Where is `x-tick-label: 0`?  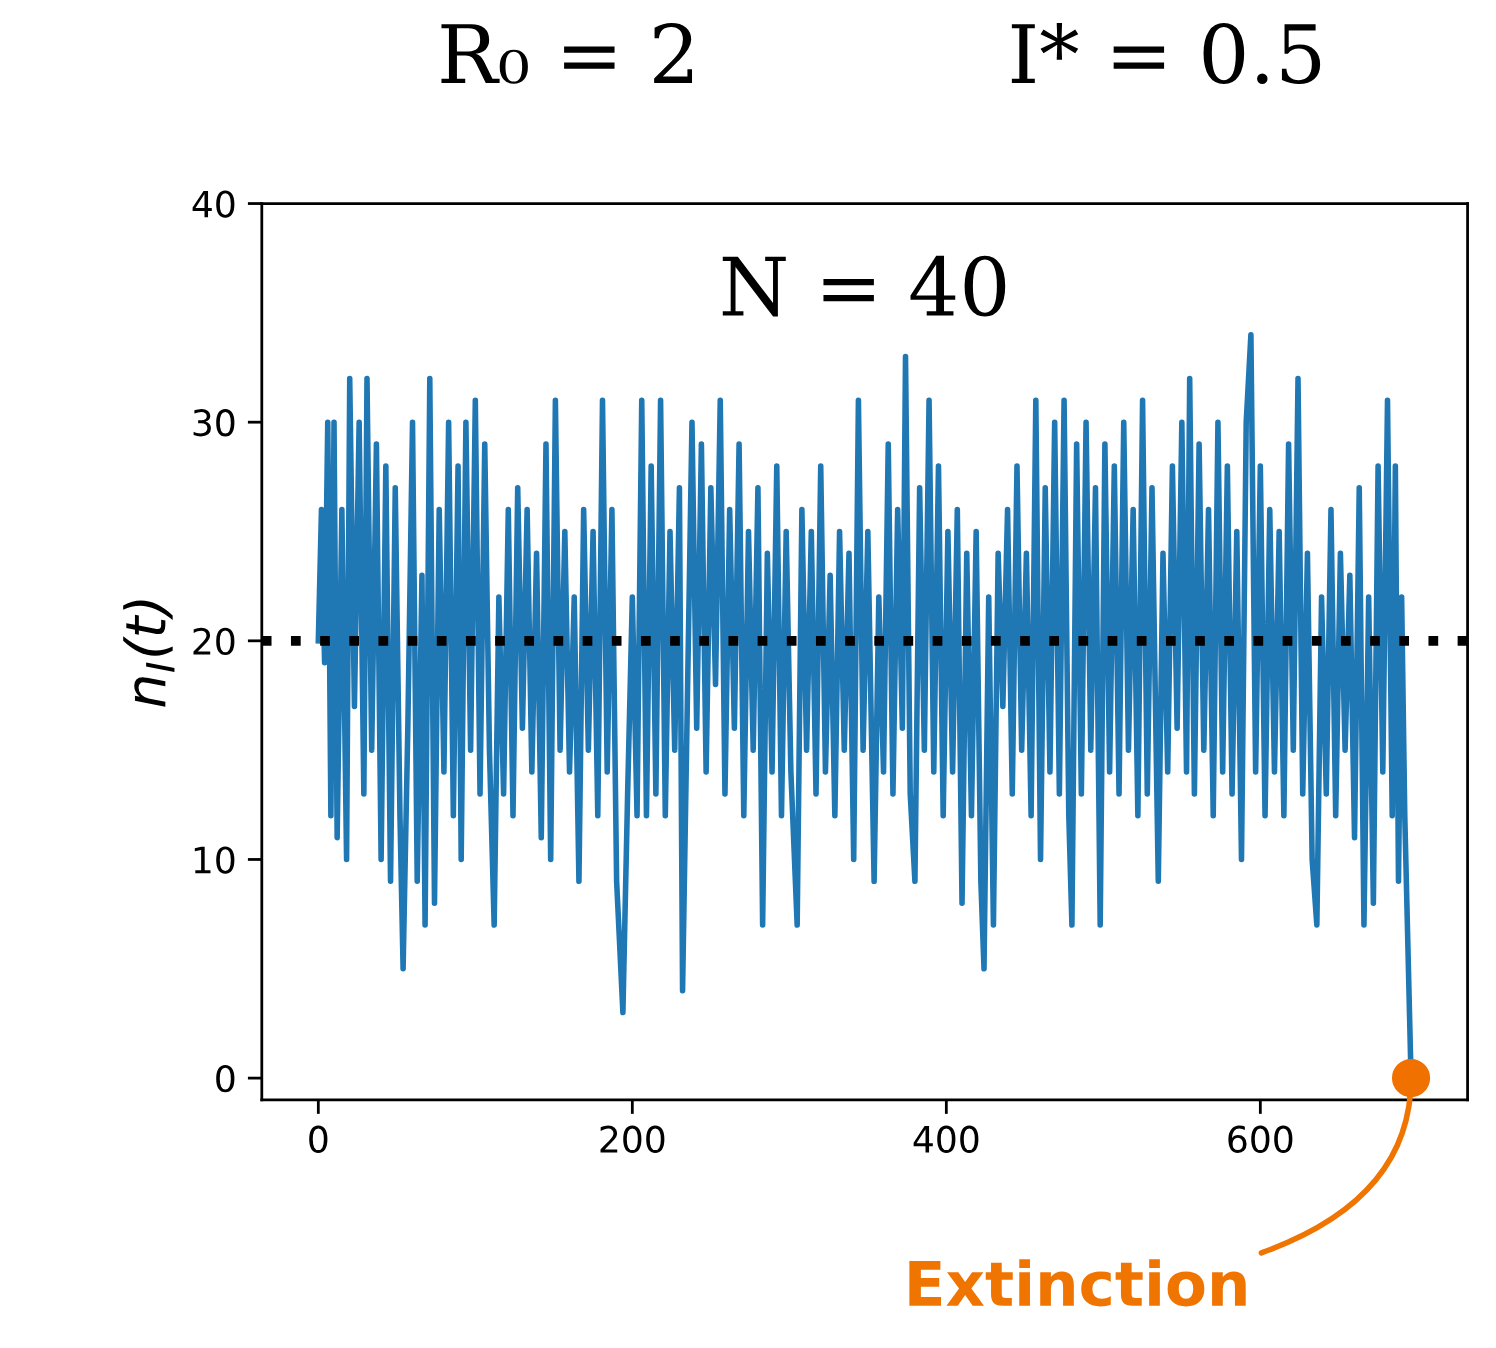
x-tick-label: 0 is located at coordinates (318, 1139).